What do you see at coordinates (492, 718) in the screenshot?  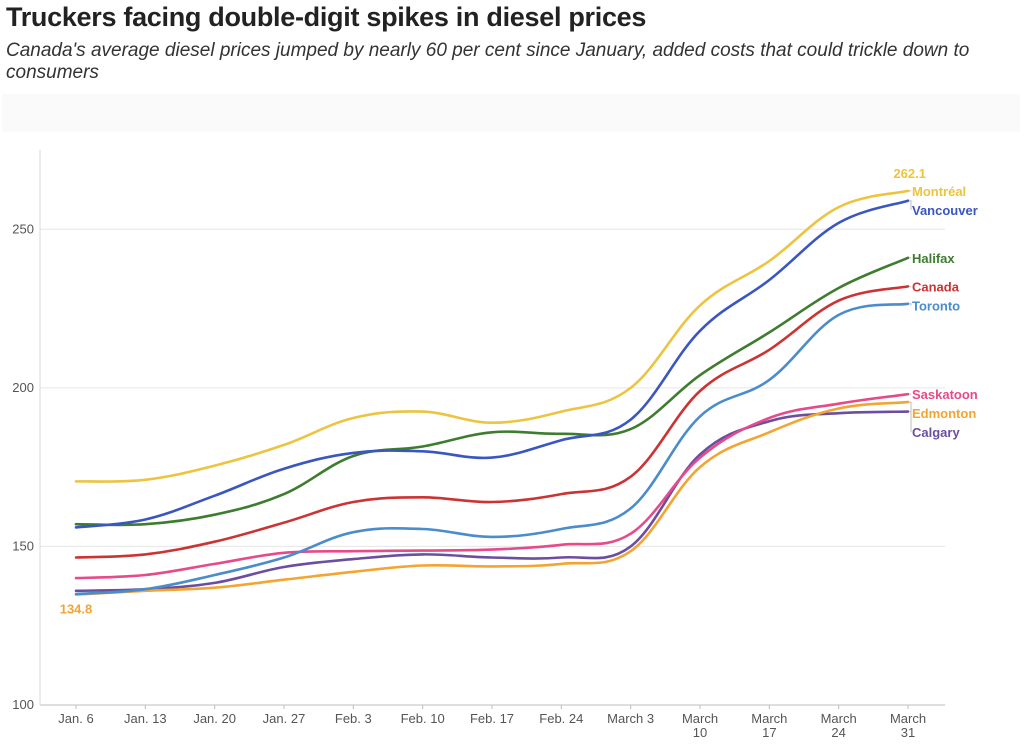 I see `x-tick-label: Feb. 17` at bounding box center [492, 718].